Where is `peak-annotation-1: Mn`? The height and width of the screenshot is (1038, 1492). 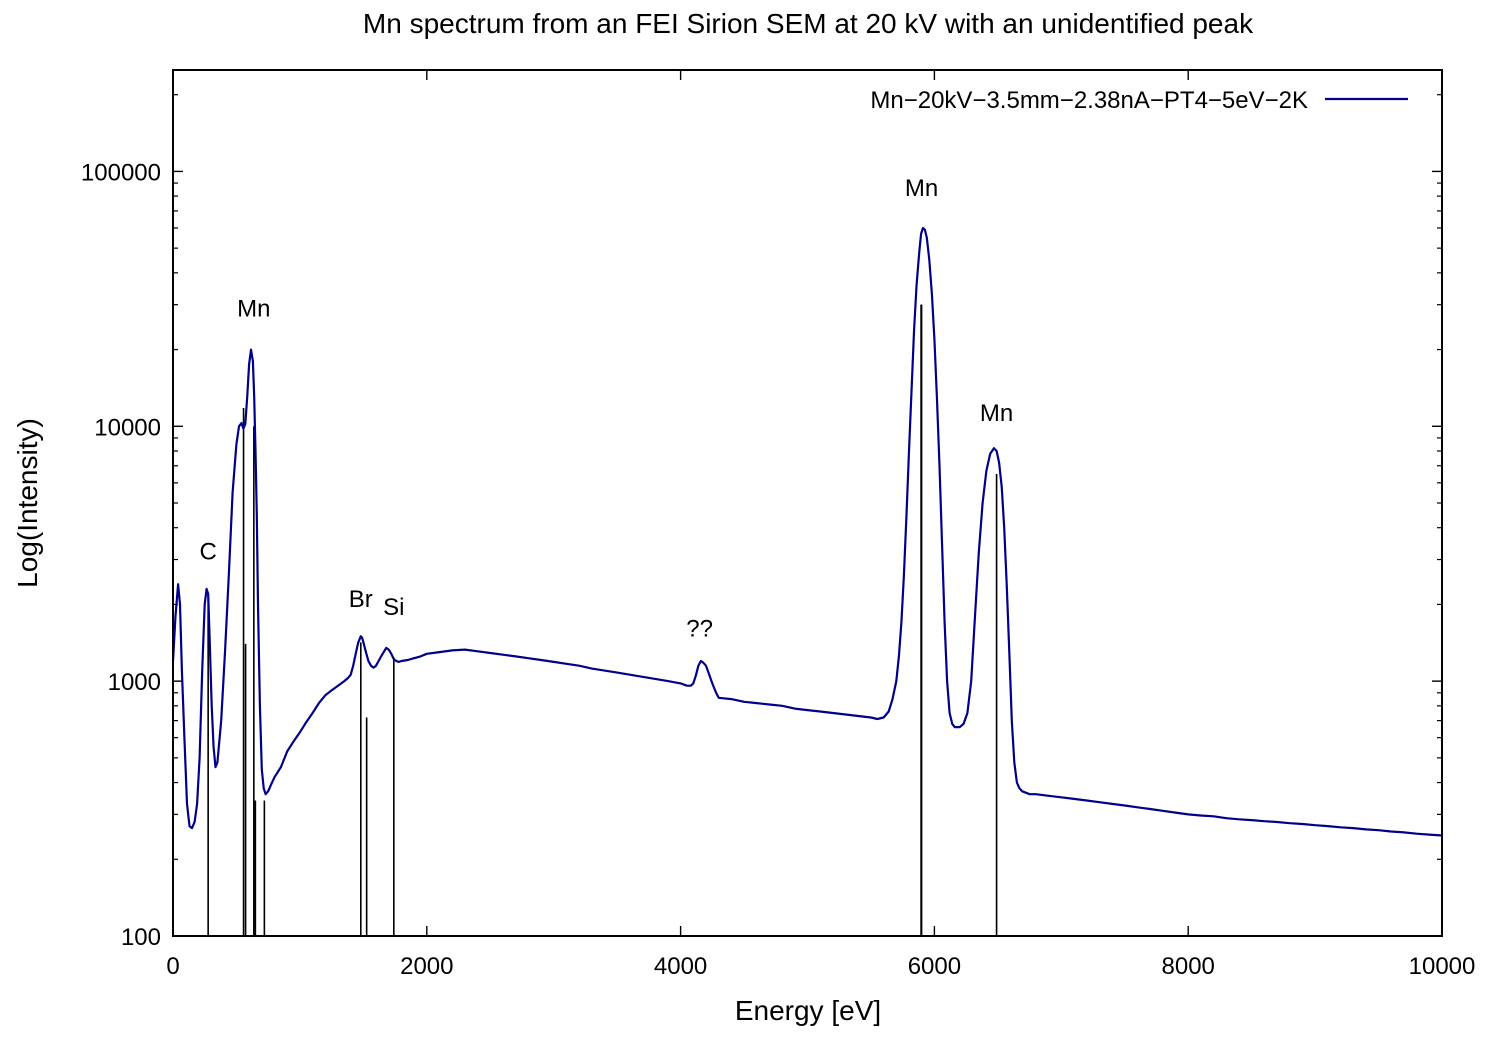 peak-annotation-1: Mn is located at coordinates (253, 308).